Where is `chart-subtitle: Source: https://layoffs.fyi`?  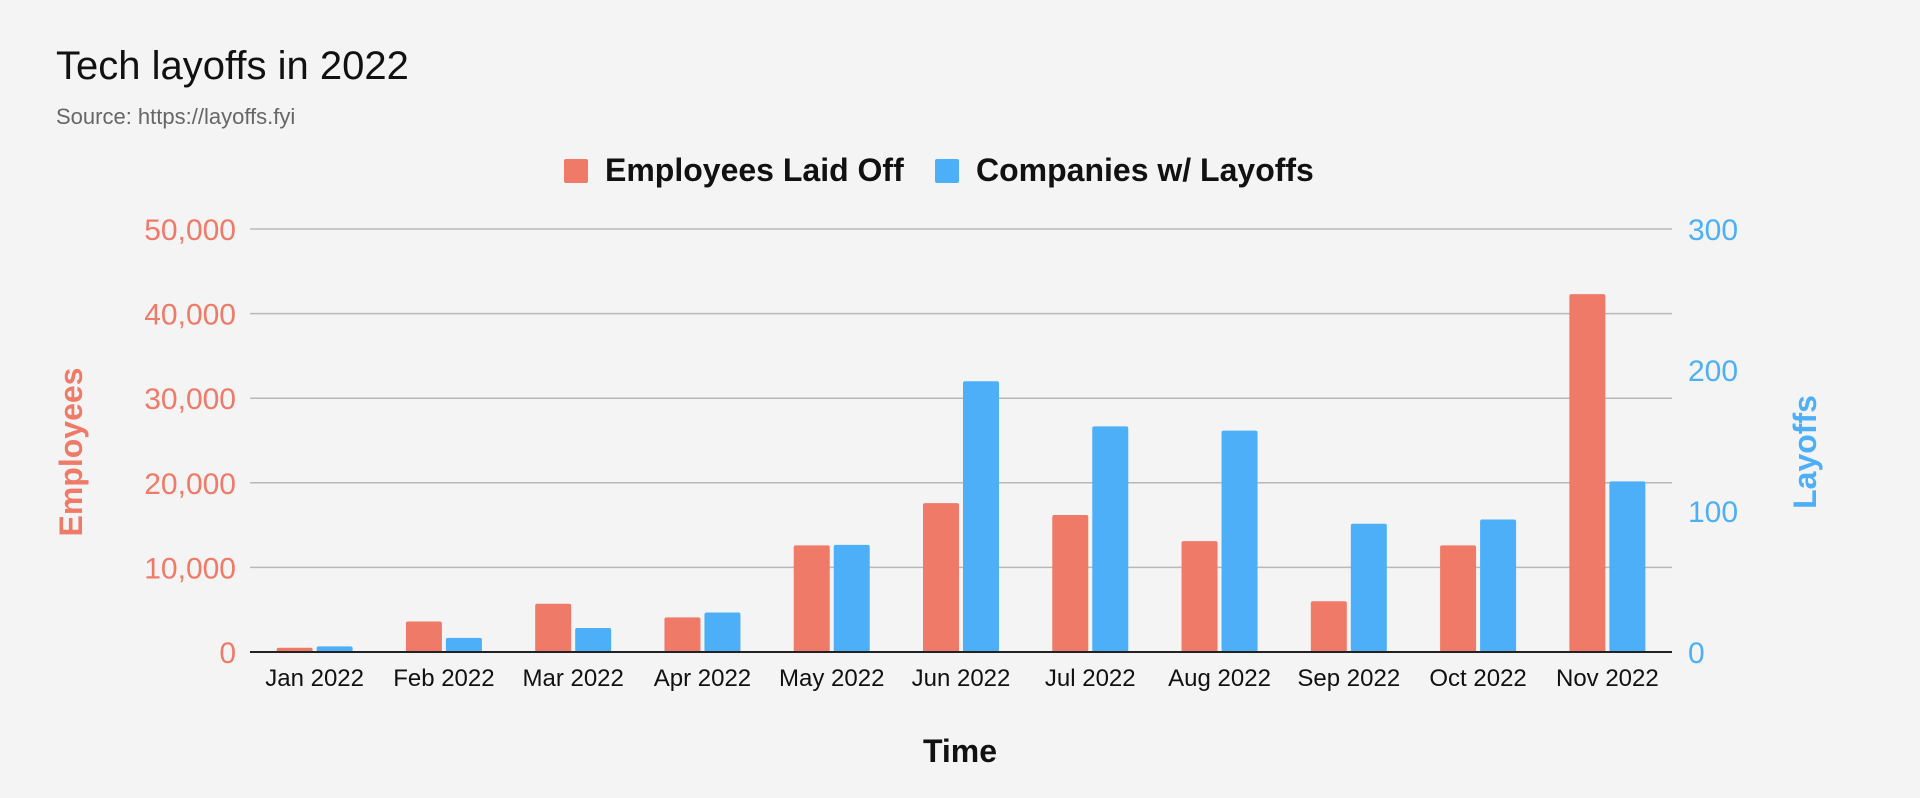
chart-subtitle: Source: https://layoffs.fyi is located at coordinates (176, 116).